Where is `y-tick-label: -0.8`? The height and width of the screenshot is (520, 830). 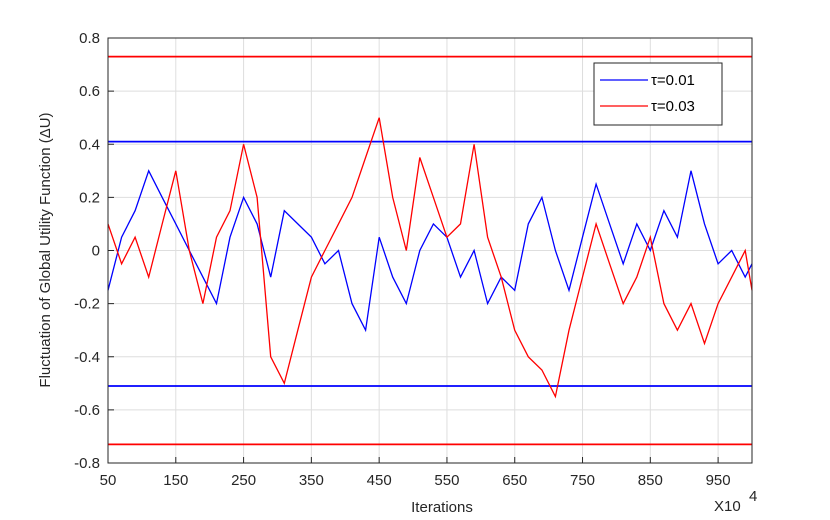
y-tick-label: -0.8 is located at coordinates (87, 463).